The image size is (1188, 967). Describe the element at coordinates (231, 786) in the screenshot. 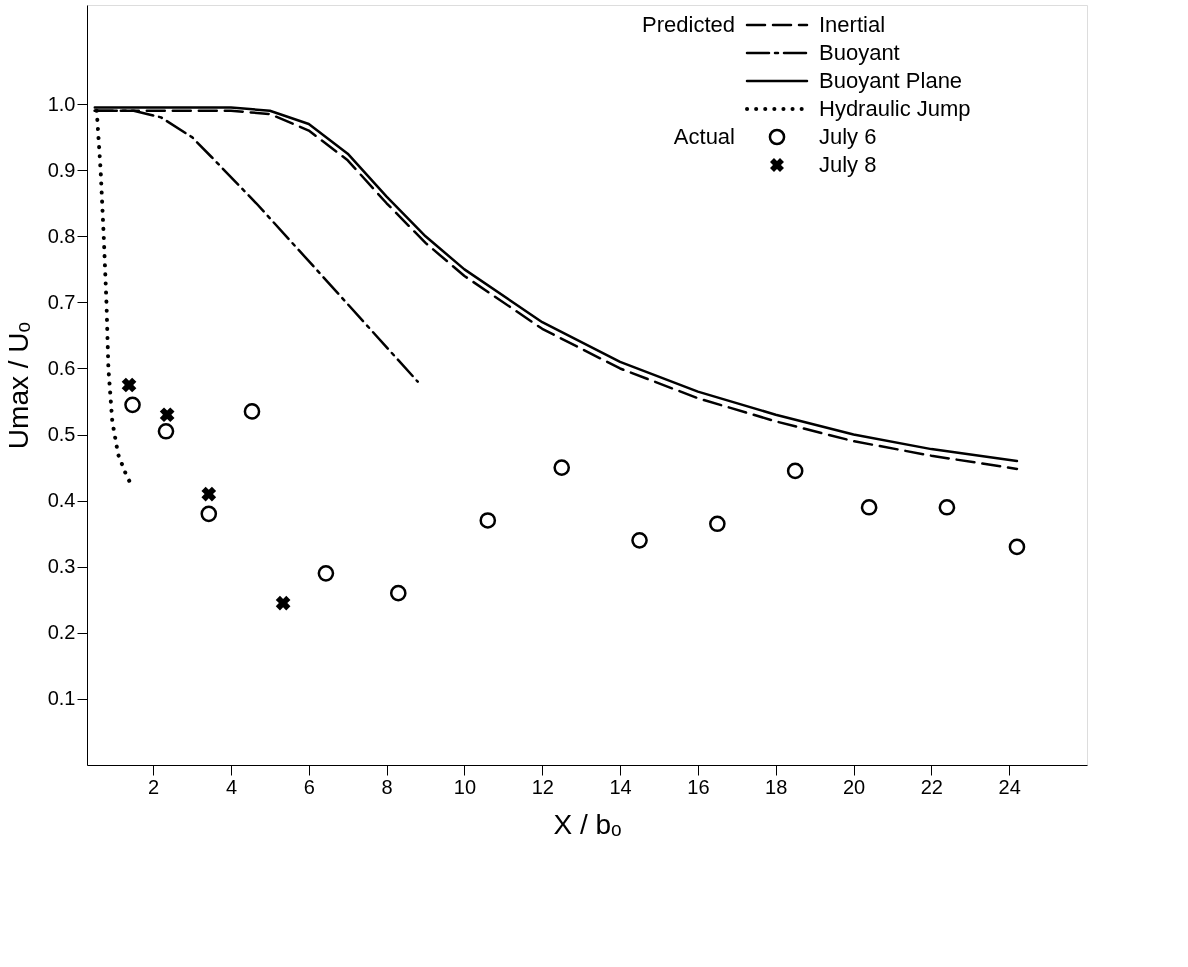

I see `x-tick-label: 4` at that location.